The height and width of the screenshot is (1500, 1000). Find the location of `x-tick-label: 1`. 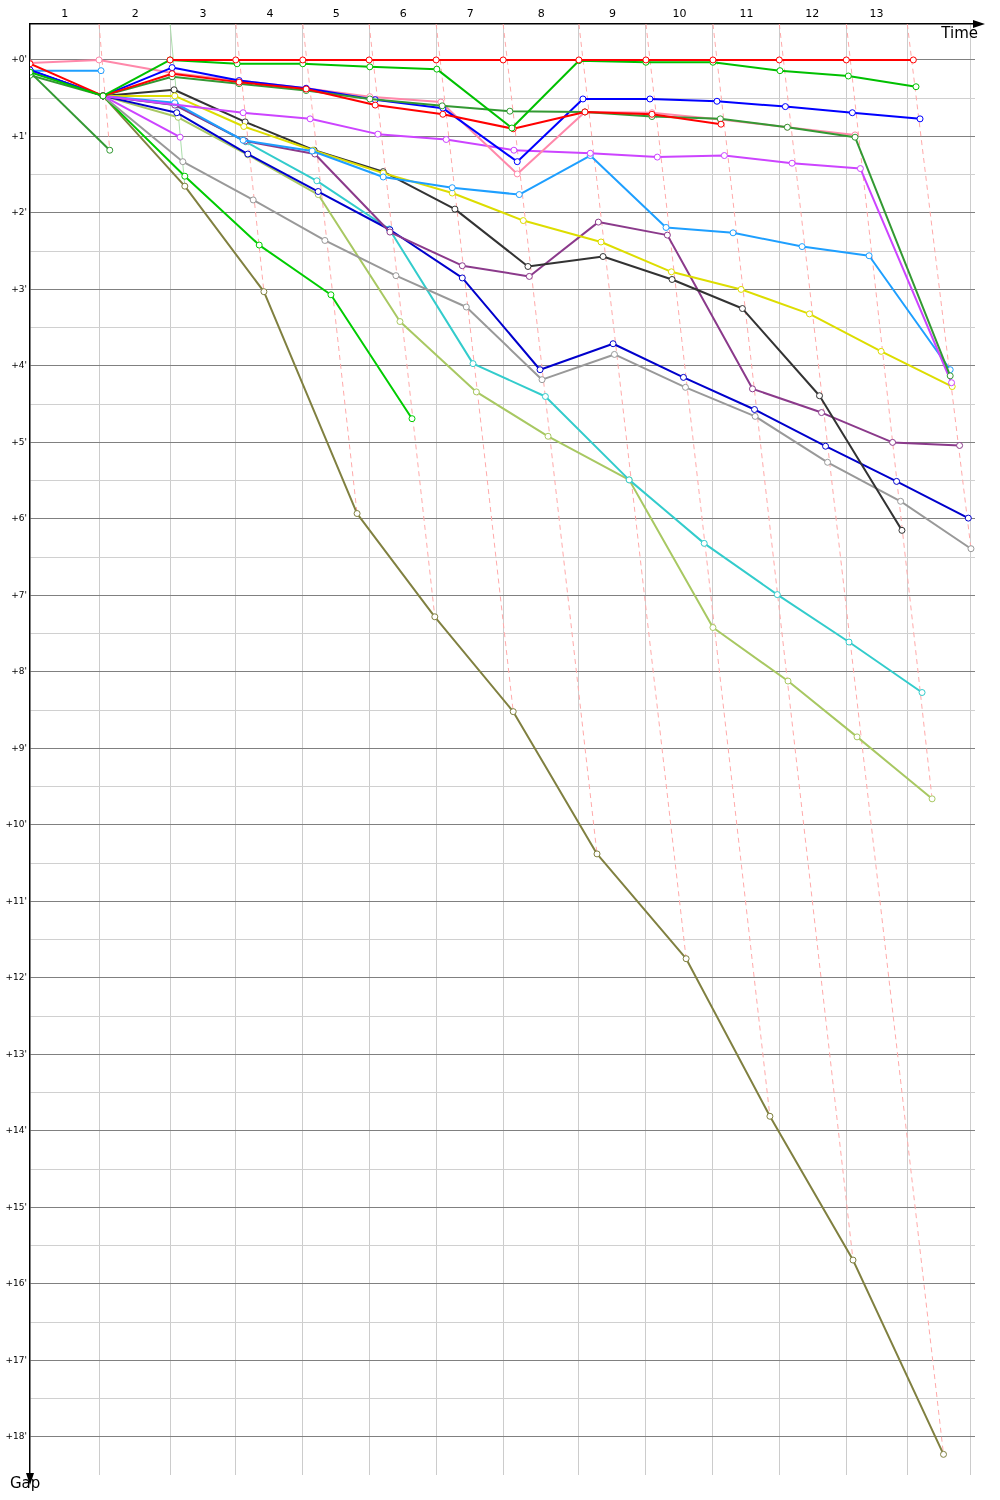

x-tick-label: 1 is located at coordinates (65, 14).